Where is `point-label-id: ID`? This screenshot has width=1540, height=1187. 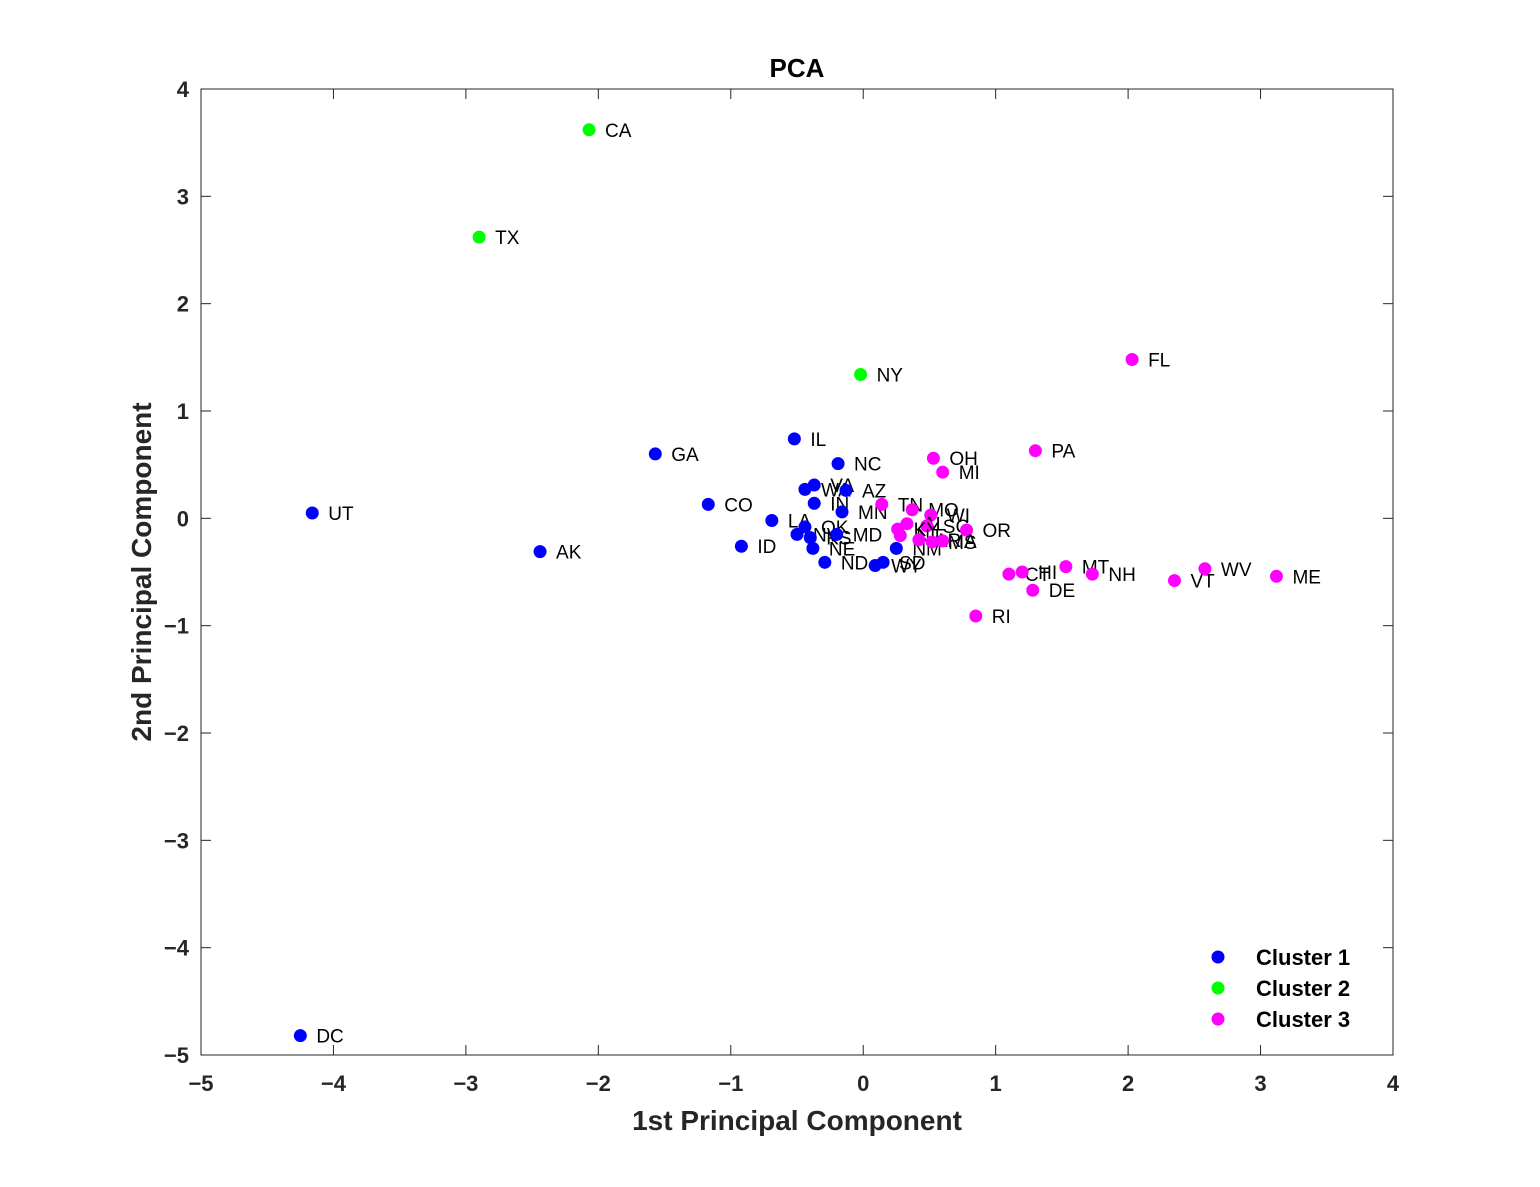
point-label-id: ID is located at coordinates (766, 547).